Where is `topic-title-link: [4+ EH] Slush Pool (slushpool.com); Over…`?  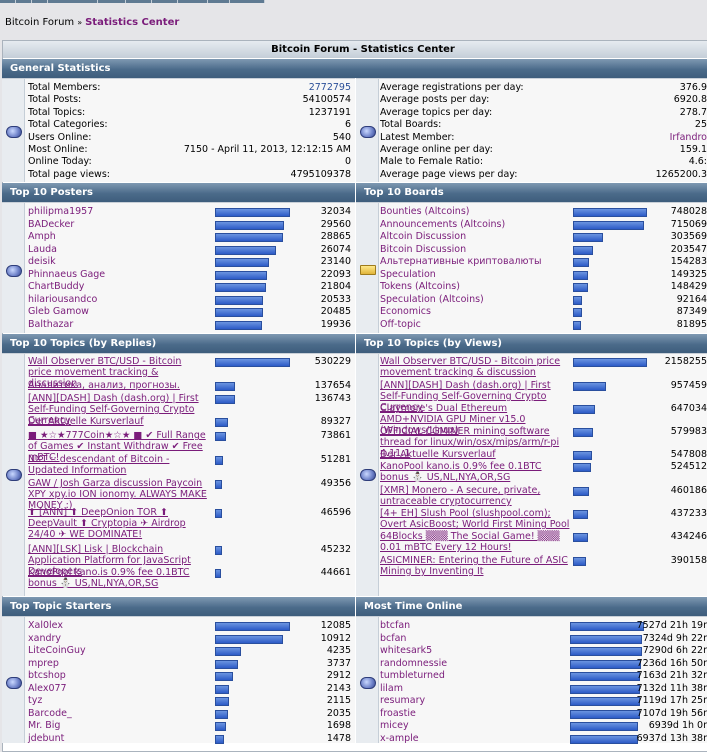 topic-title-link: [4+ EH] Slush Pool (slushpool.com); Over… is located at coordinates (475, 519).